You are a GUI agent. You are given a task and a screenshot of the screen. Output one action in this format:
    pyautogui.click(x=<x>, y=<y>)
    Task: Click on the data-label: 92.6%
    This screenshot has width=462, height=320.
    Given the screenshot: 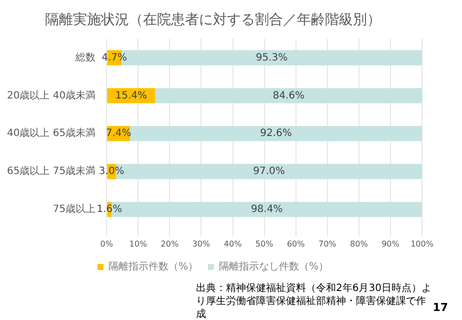 What is the action you would take?
    pyautogui.click(x=276, y=134)
    